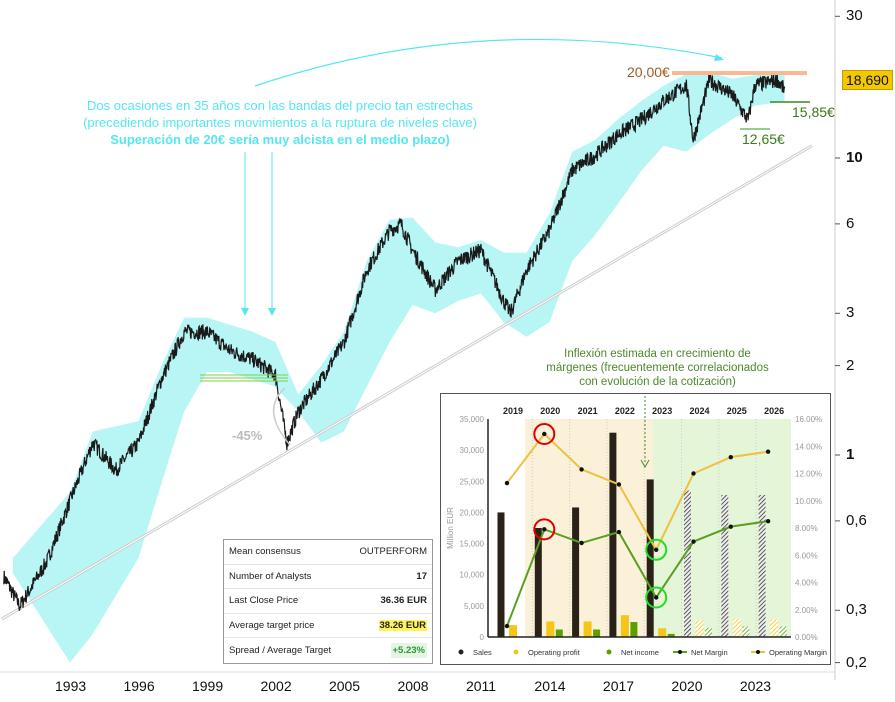 The width and height of the screenshot is (895, 702). I want to click on year-header: 2024, so click(699, 411).